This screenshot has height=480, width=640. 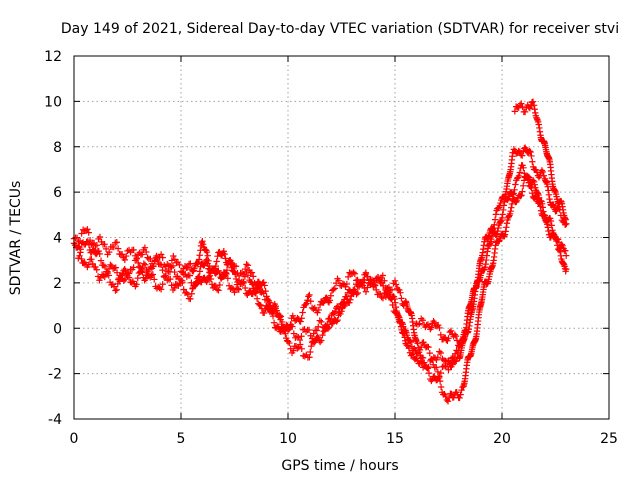 What do you see at coordinates (55, 375) in the screenshot?
I see `y-tick-label: -2` at bounding box center [55, 375].